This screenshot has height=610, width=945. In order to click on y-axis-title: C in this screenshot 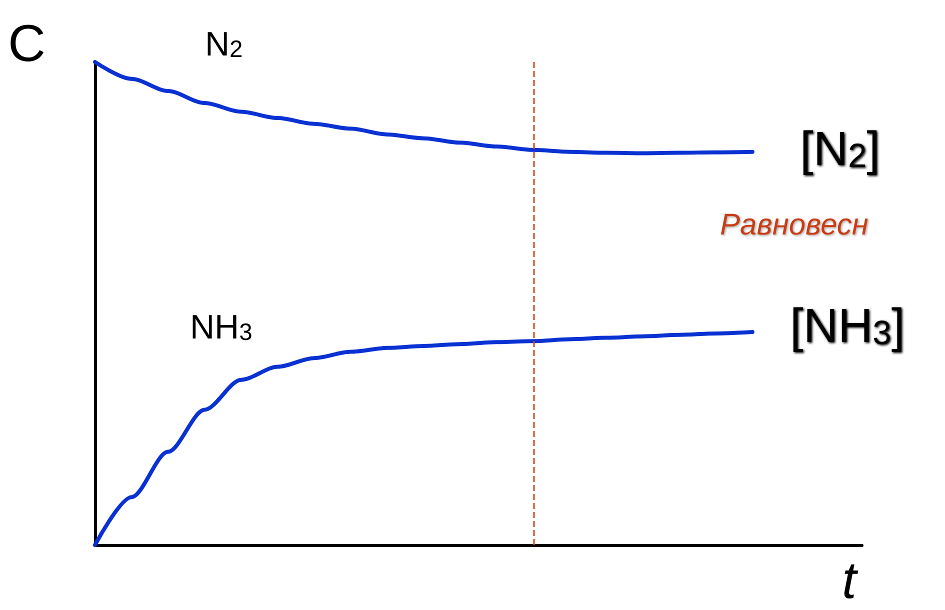, I will do `click(27, 44)`.